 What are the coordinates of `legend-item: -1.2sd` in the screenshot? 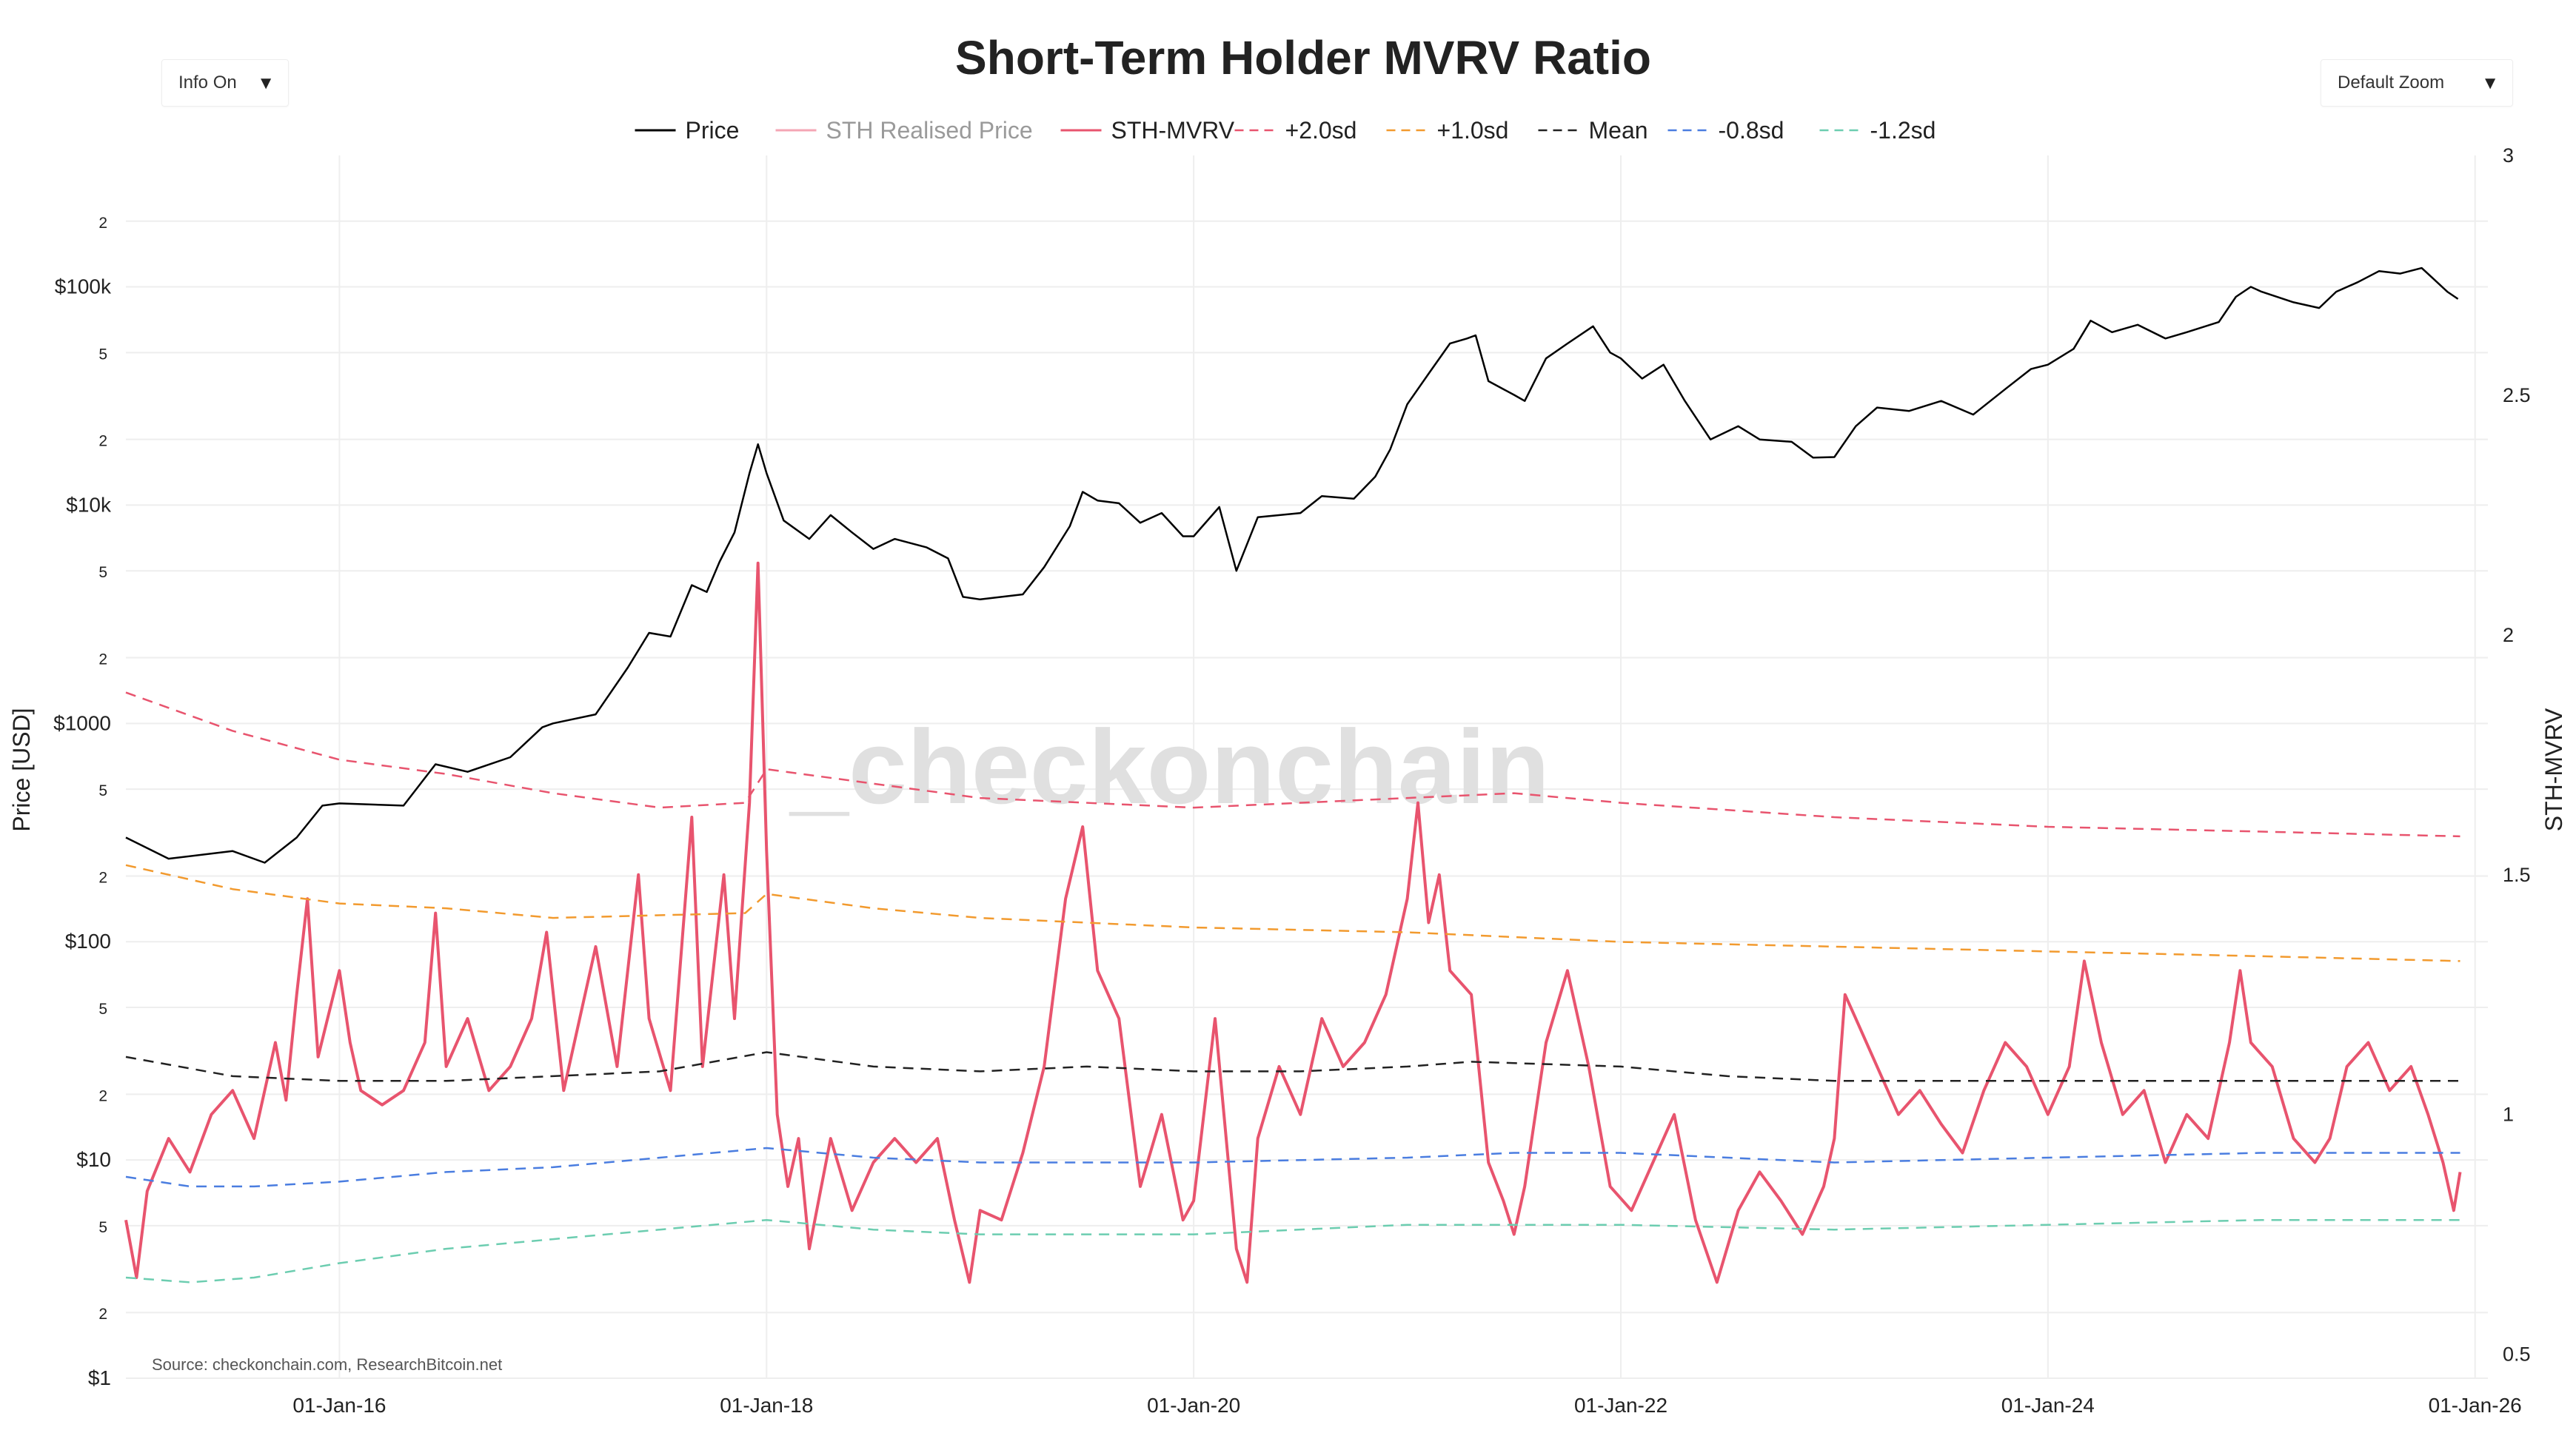 It's located at (1877, 130).